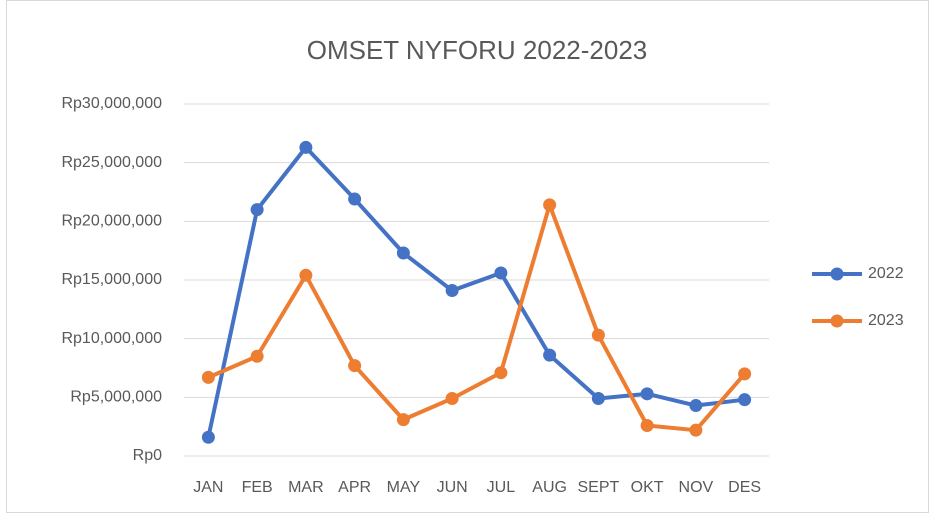  I want to click on y-tick-label: Rp15,000,000, so click(111, 279).